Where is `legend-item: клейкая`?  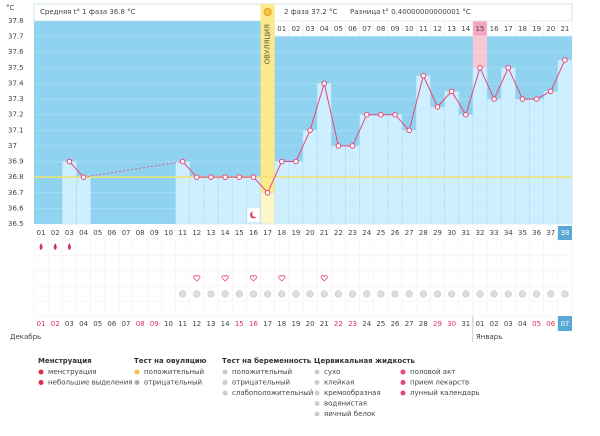
legend-item: клейкая is located at coordinates (339, 383).